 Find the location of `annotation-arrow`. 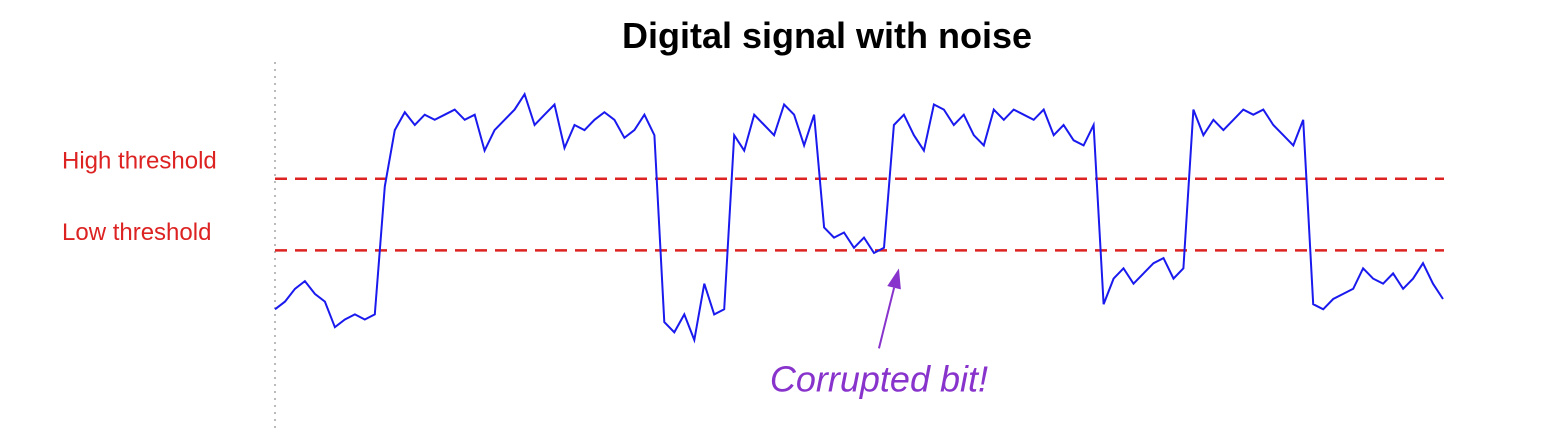

annotation-arrow is located at coordinates (886, 318).